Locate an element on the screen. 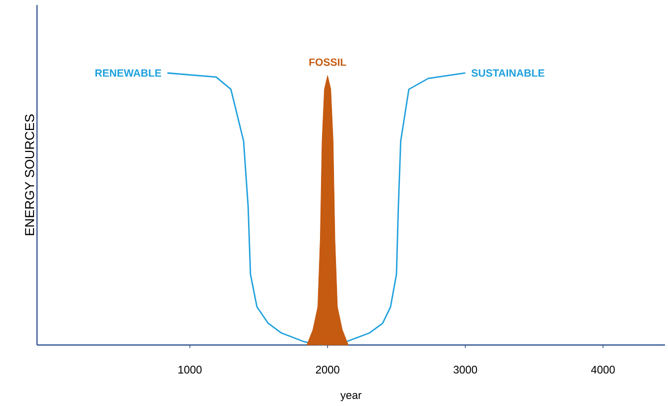 This screenshot has width=668, height=406. series-label: FOSSIL is located at coordinates (327, 62).